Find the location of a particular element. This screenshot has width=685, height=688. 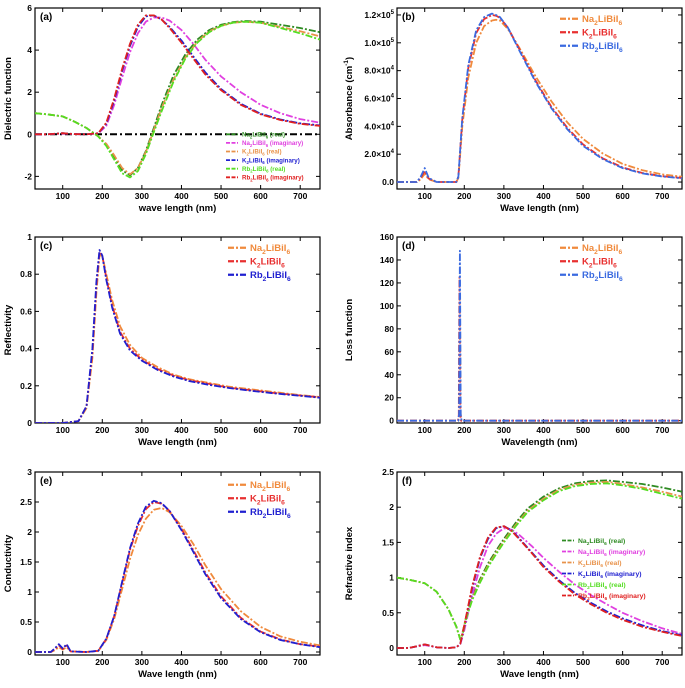

y-tick-label: 1.0×105 is located at coordinates (379, 43).